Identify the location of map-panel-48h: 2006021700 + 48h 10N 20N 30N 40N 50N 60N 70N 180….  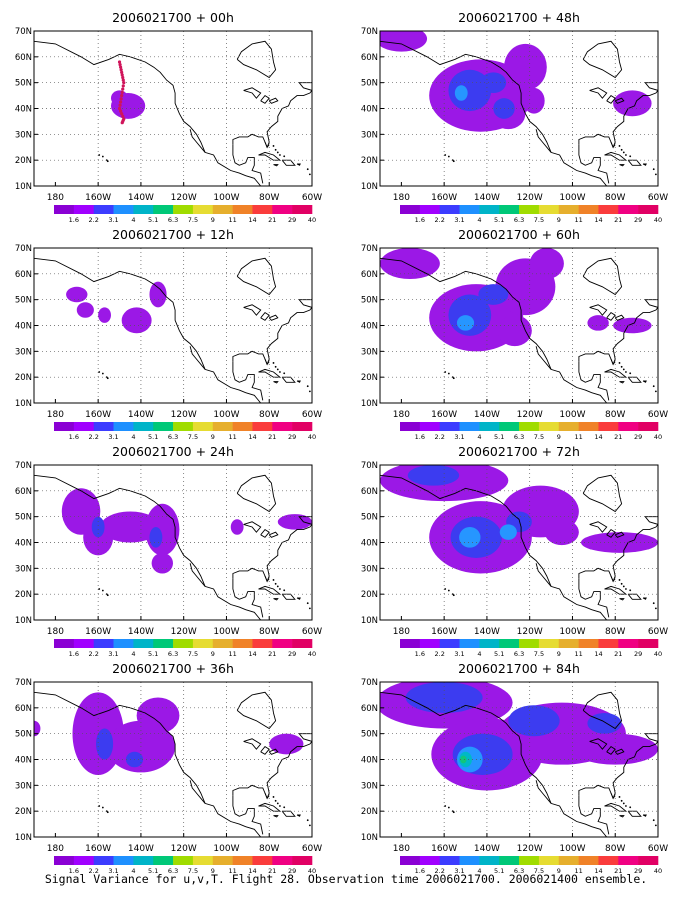
(514, 117).